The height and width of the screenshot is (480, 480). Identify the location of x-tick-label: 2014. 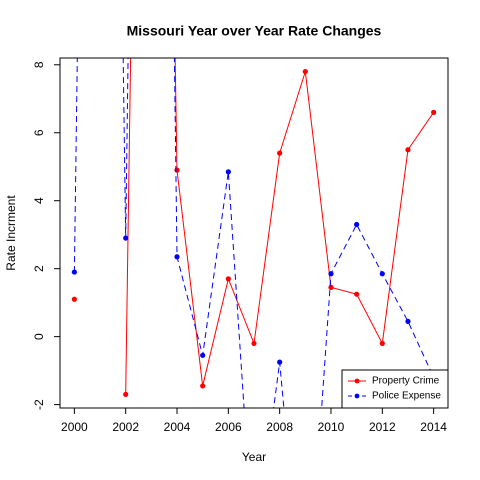
(433, 427).